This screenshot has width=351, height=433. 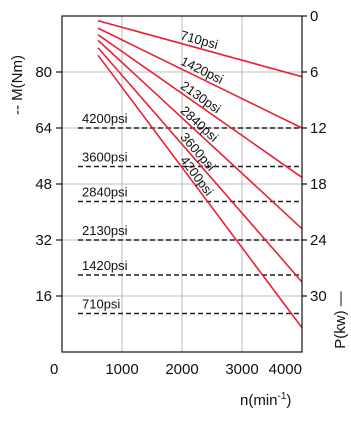 I want to click on x-tick-label-2000: 2000, so click(x=181, y=369).